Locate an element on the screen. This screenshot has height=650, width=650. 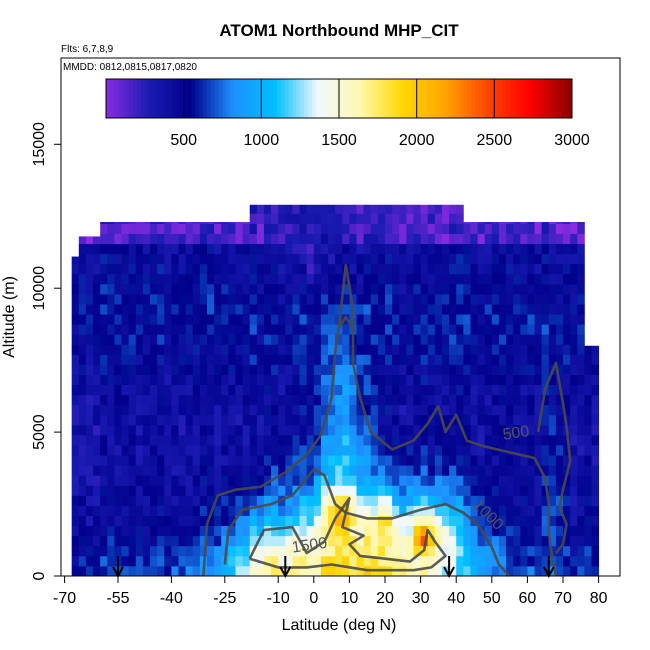
x-axis: -70 -55 -40 -25 -10 0 10 20 30 40 50 60 70 80 is located at coordinates (330, 591).